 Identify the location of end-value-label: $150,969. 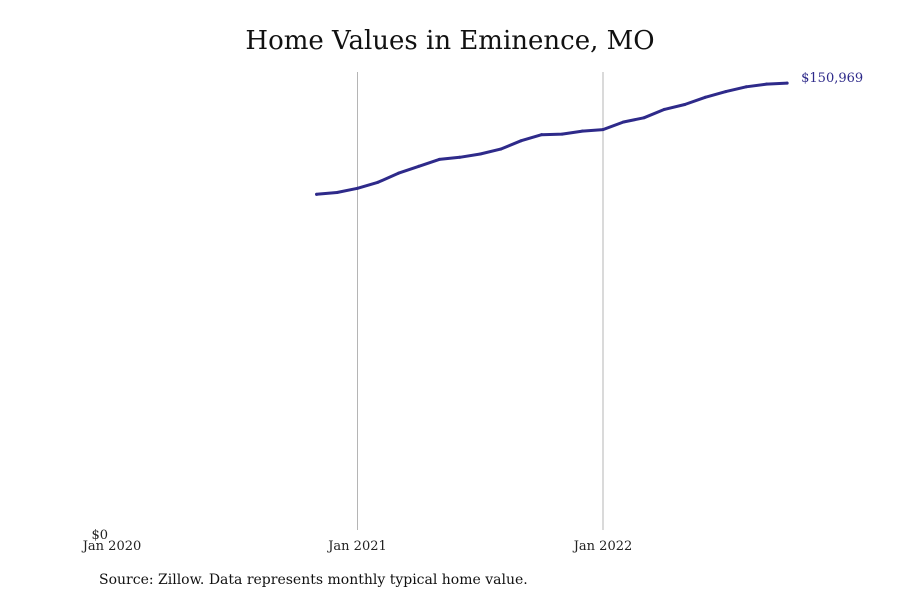
(832, 78).